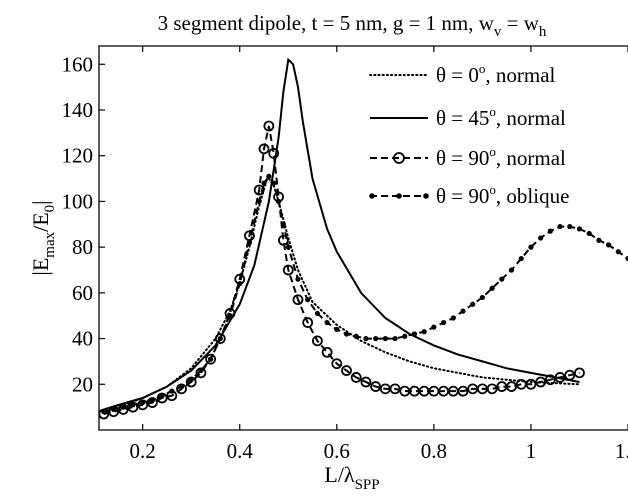 Image resolution: width=628 pixels, height=496 pixels. What do you see at coordinates (78, 110) in the screenshot?
I see `y-tick-label: 140` at bounding box center [78, 110].